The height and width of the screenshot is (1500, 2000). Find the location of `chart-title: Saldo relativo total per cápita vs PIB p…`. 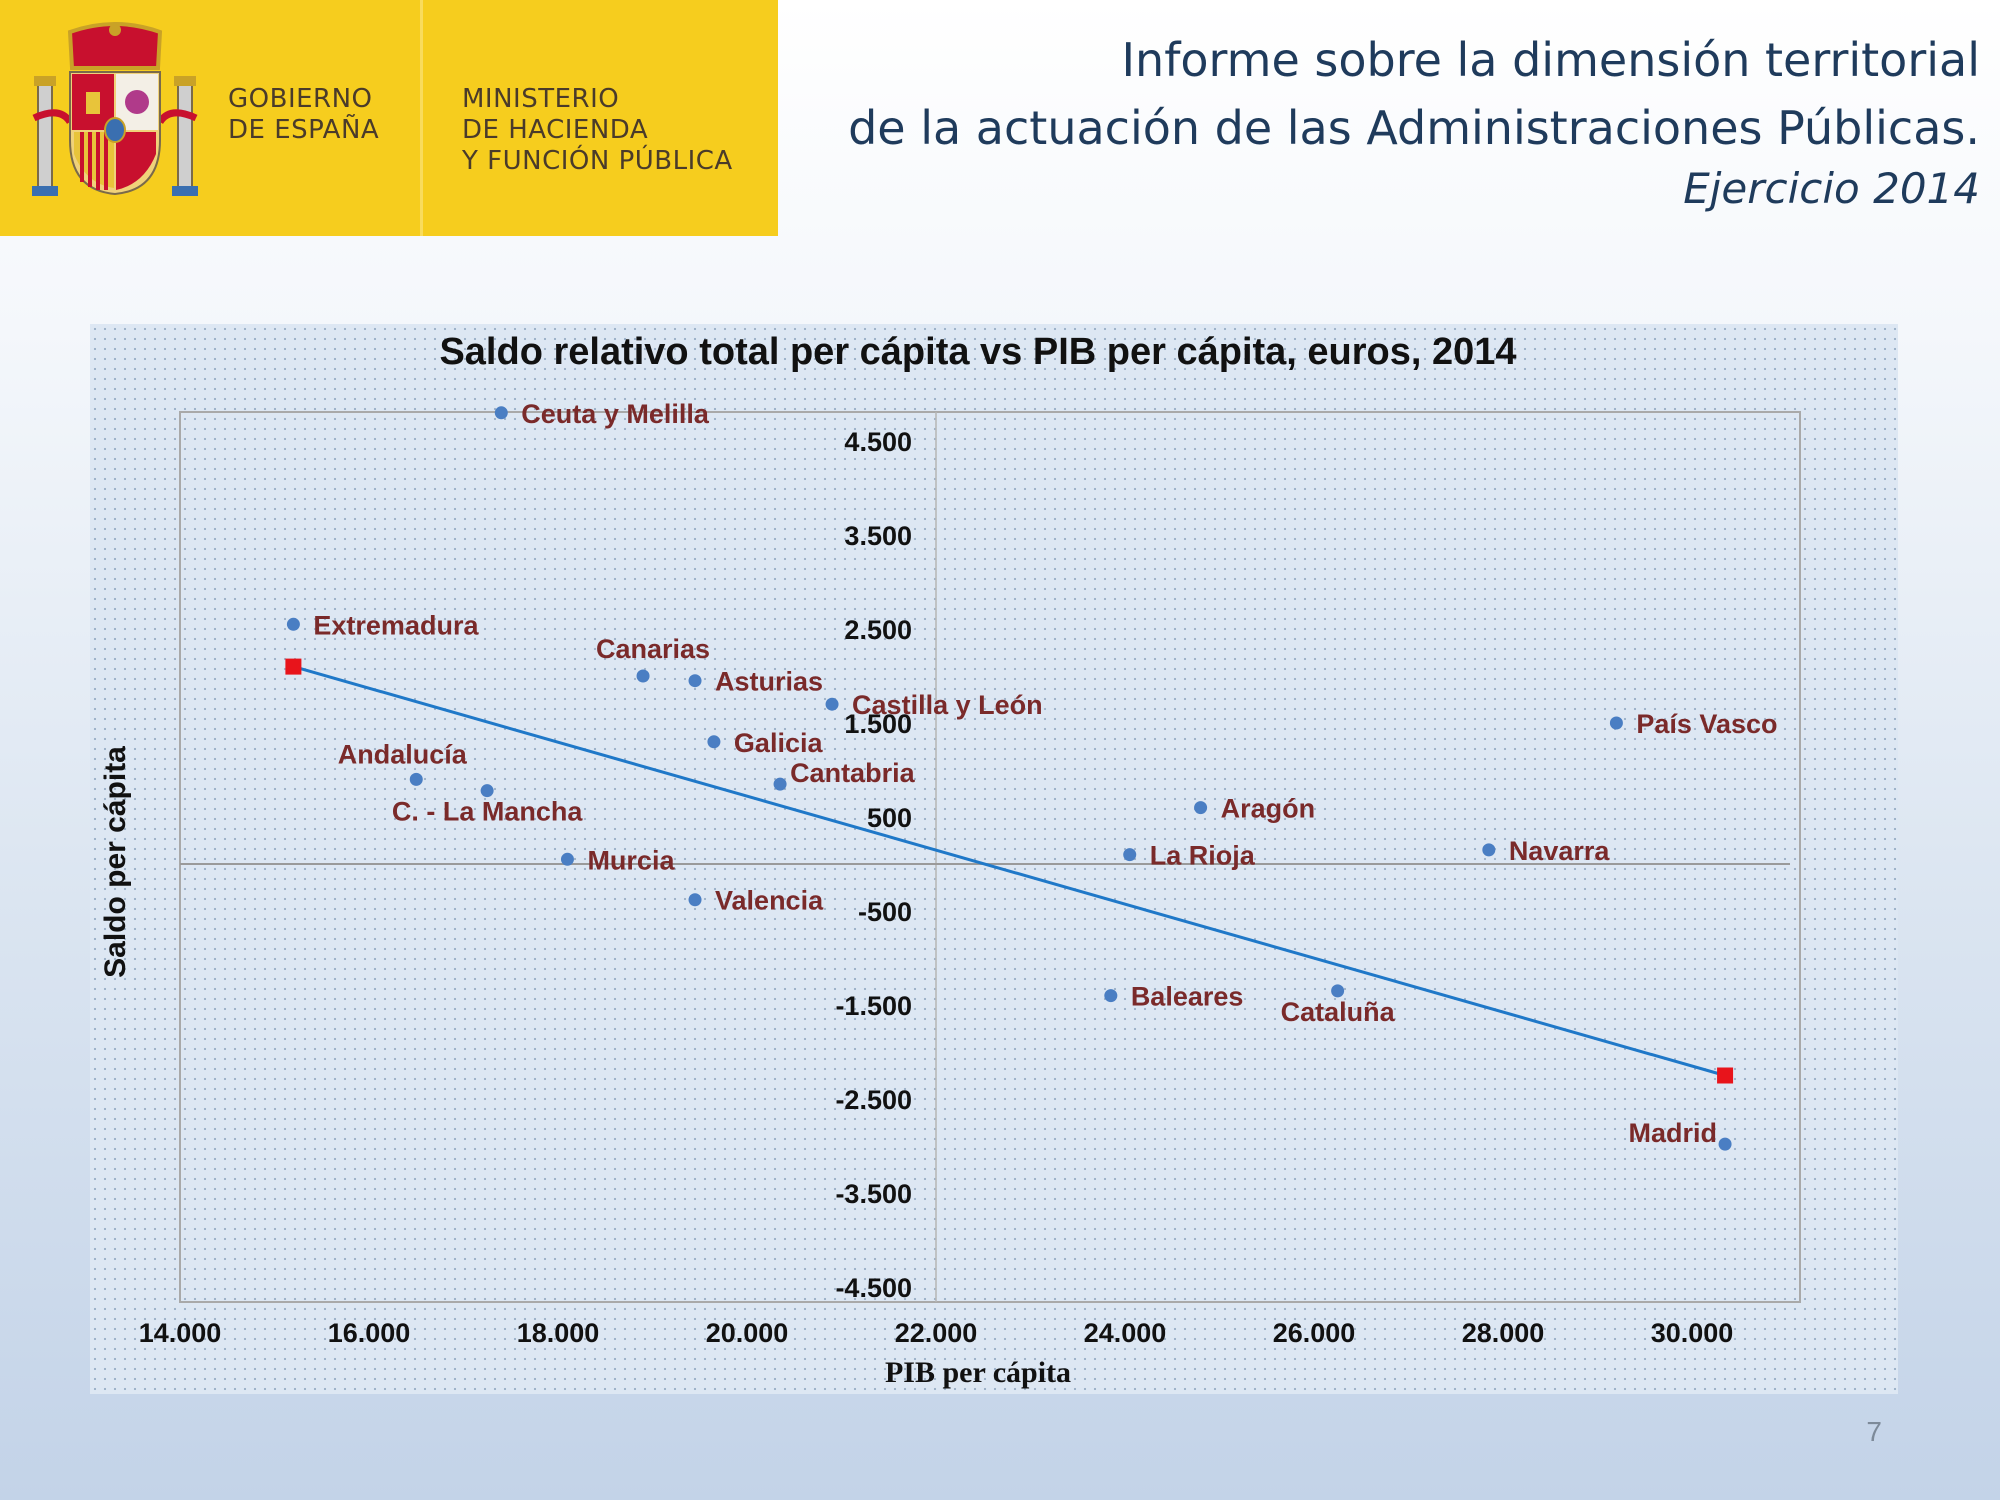

chart-title: Saldo relativo total per cápita vs PIB p… is located at coordinates (977, 352).